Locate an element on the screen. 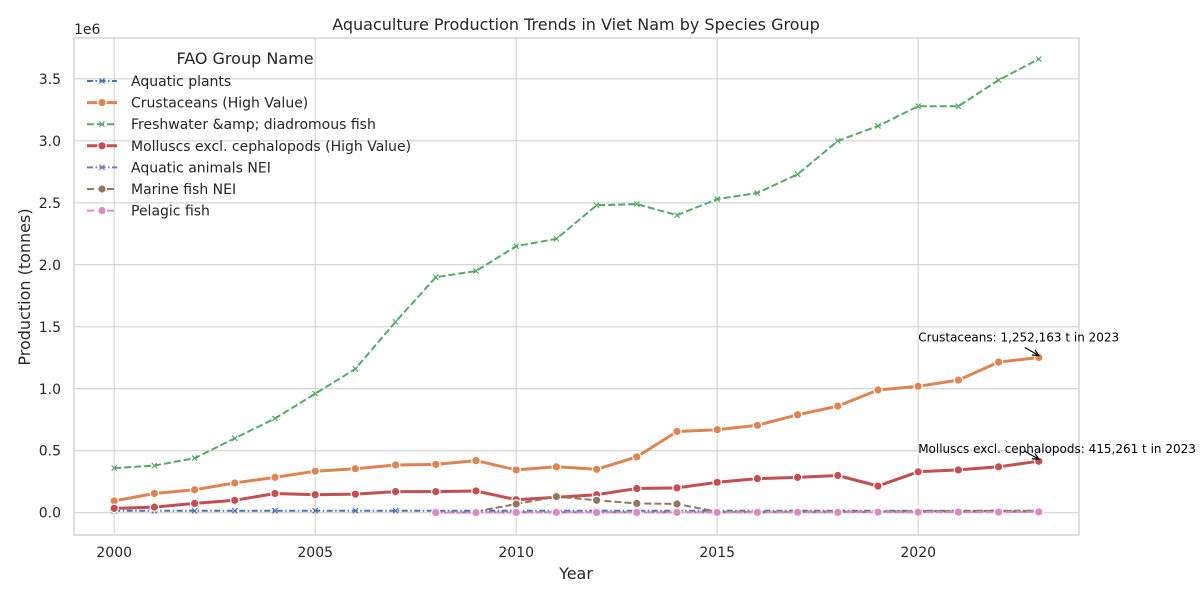  legend-item-crustaceans-high-value: Crustaceans (High Value) is located at coordinates (197, 104).